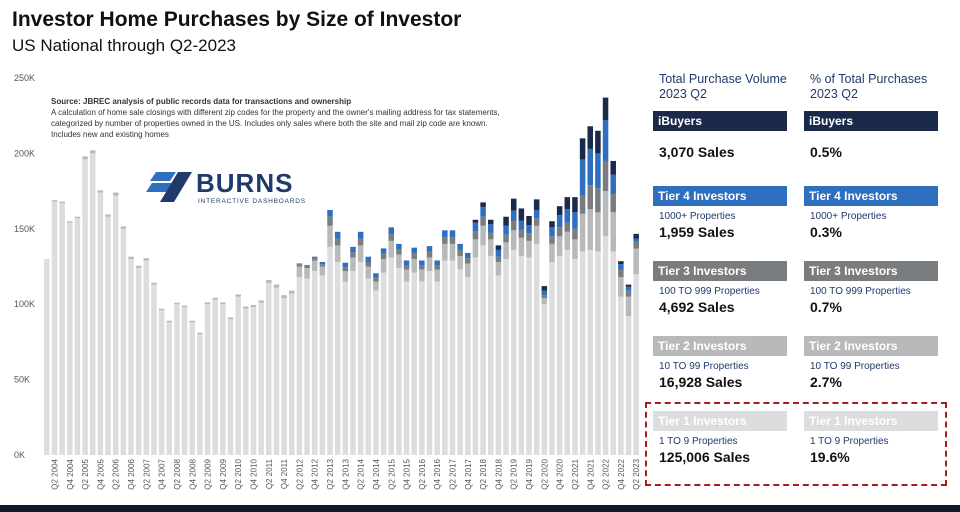 Image resolution: width=960 pixels, height=512 pixels. Describe the element at coordinates (697, 307) in the screenshot. I see `tier3-sales: 4,692 Sales` at that location.